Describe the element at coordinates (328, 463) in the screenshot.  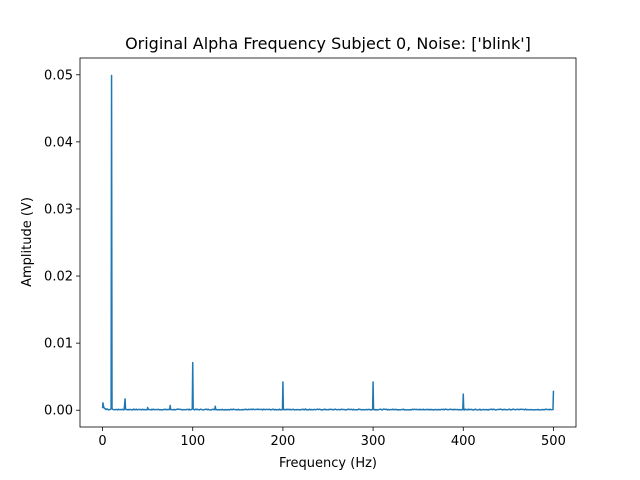
I see `x-axis-label: Frequency (Hz)` at that location.